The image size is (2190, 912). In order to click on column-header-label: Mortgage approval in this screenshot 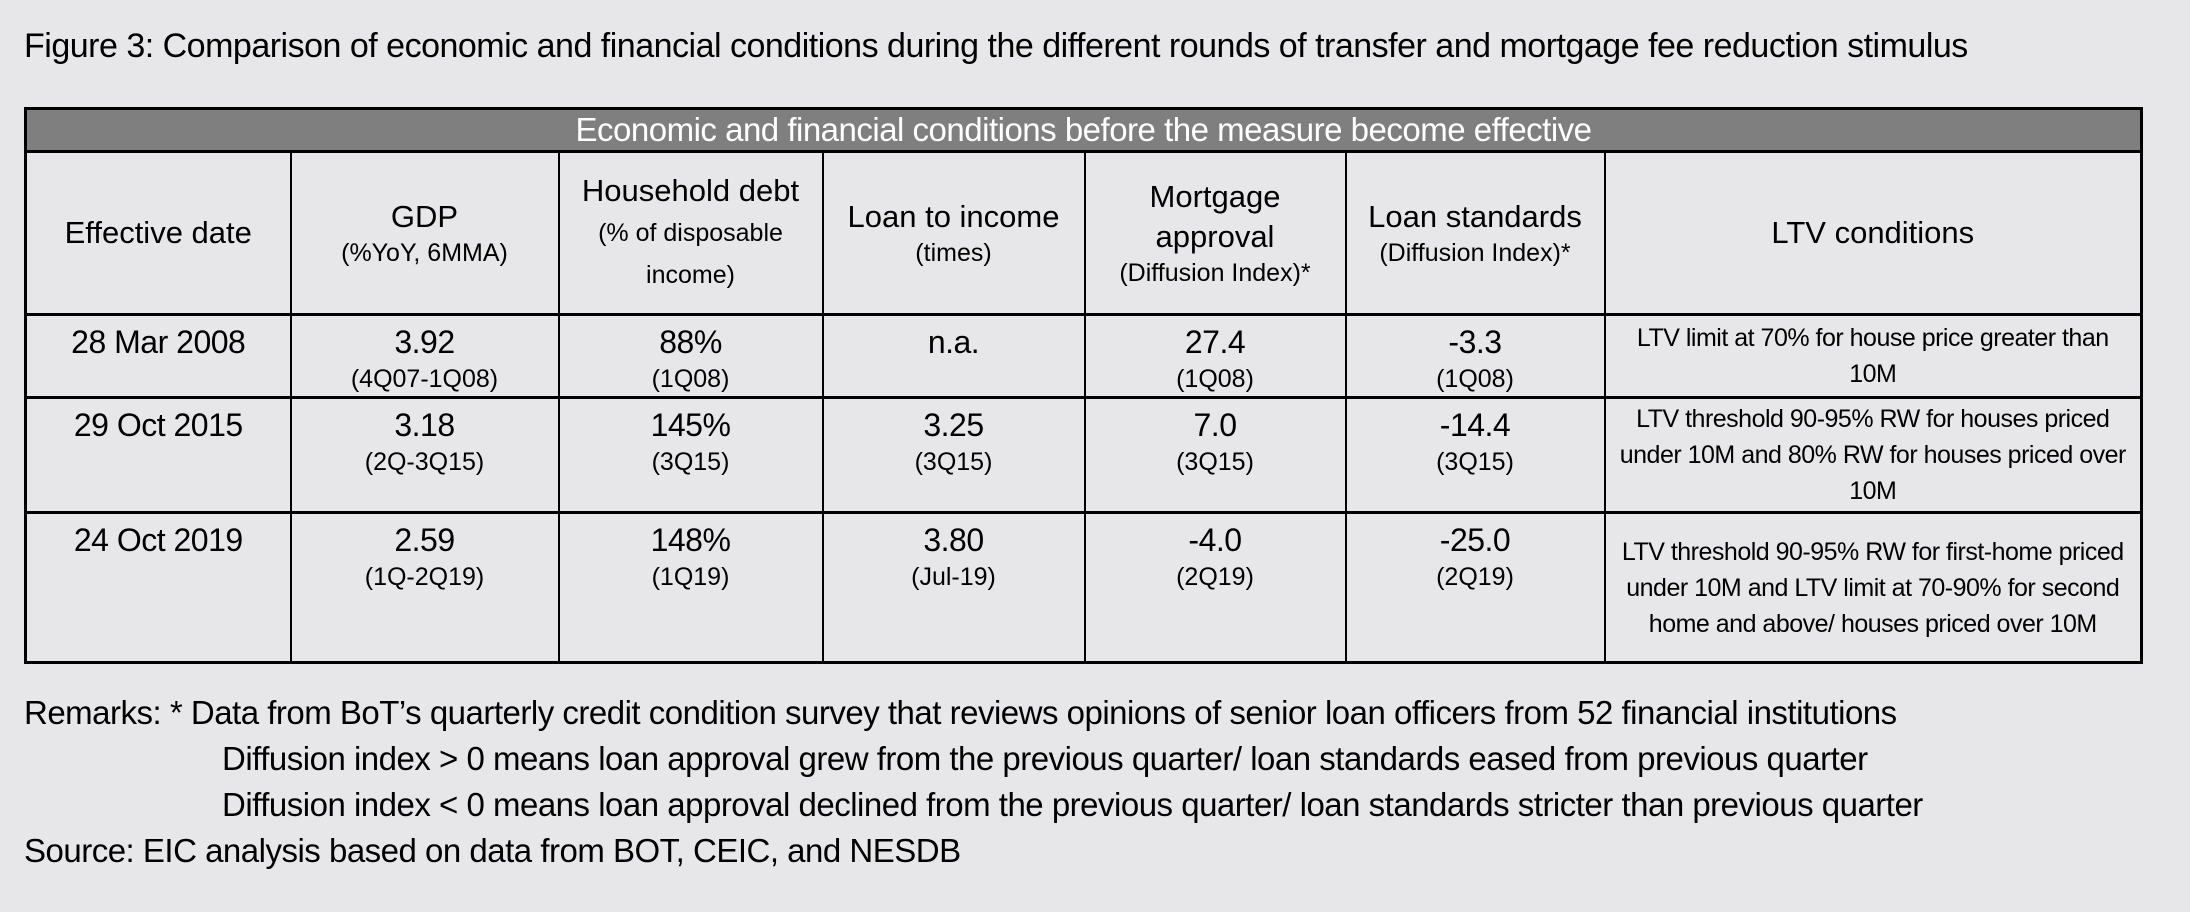, I will do `click(1215, 216)`.